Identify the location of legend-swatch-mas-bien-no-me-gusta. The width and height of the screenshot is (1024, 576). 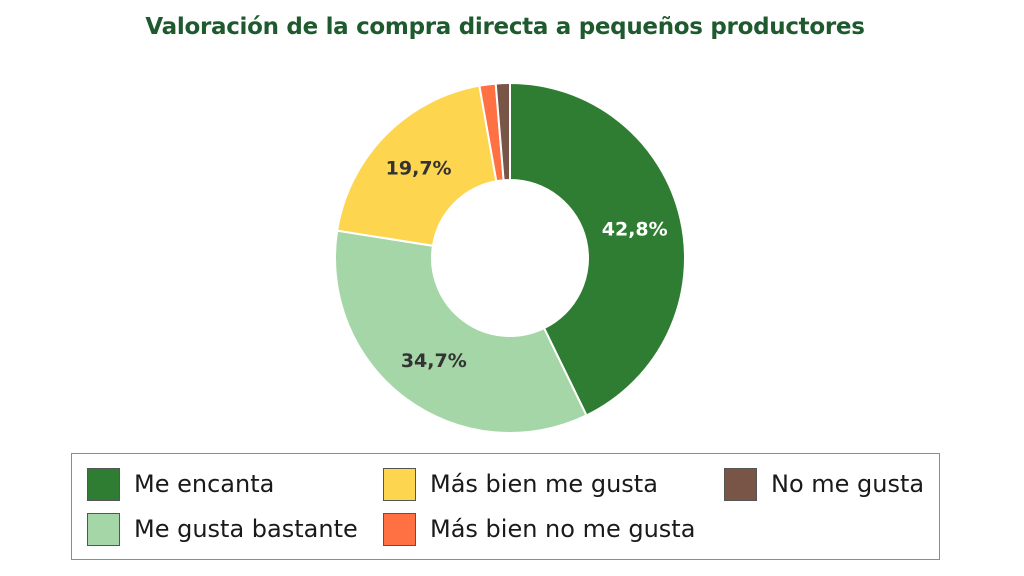
(399, 529).